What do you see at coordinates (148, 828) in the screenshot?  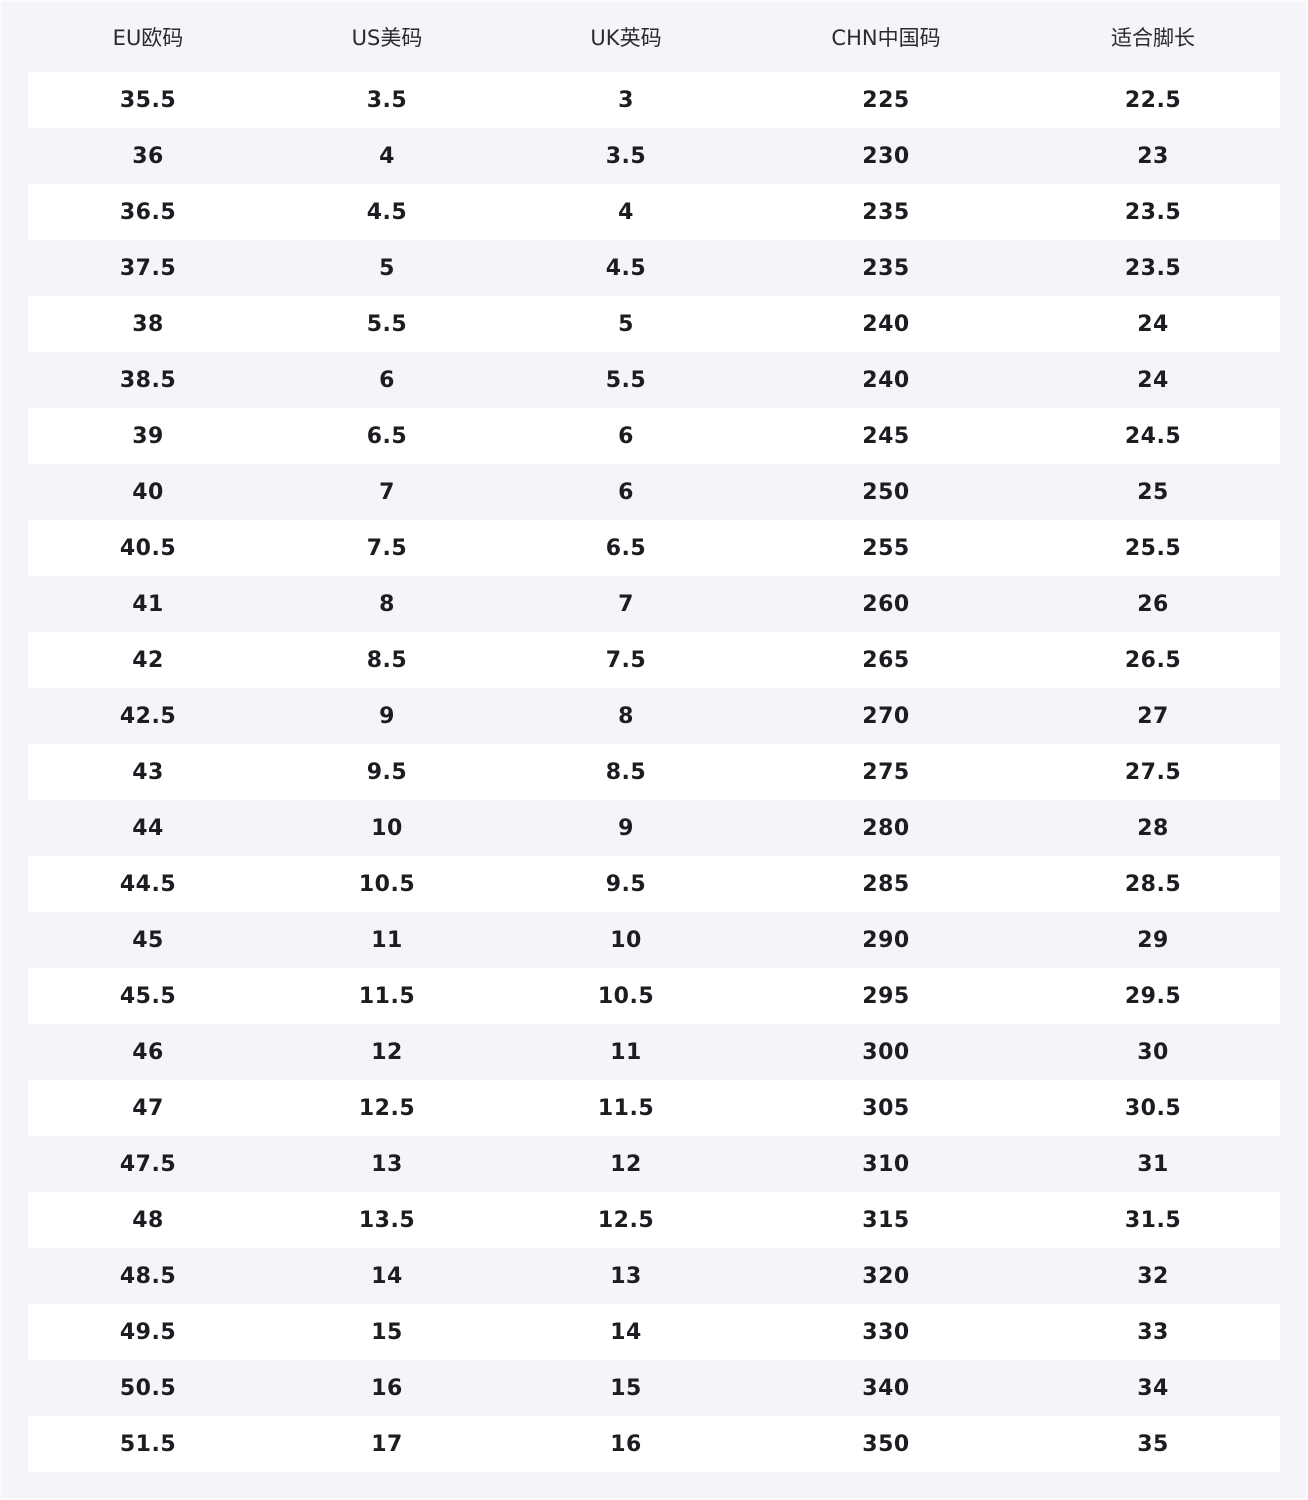 I see `table-cell: 44` at bounding box center [148, 828].